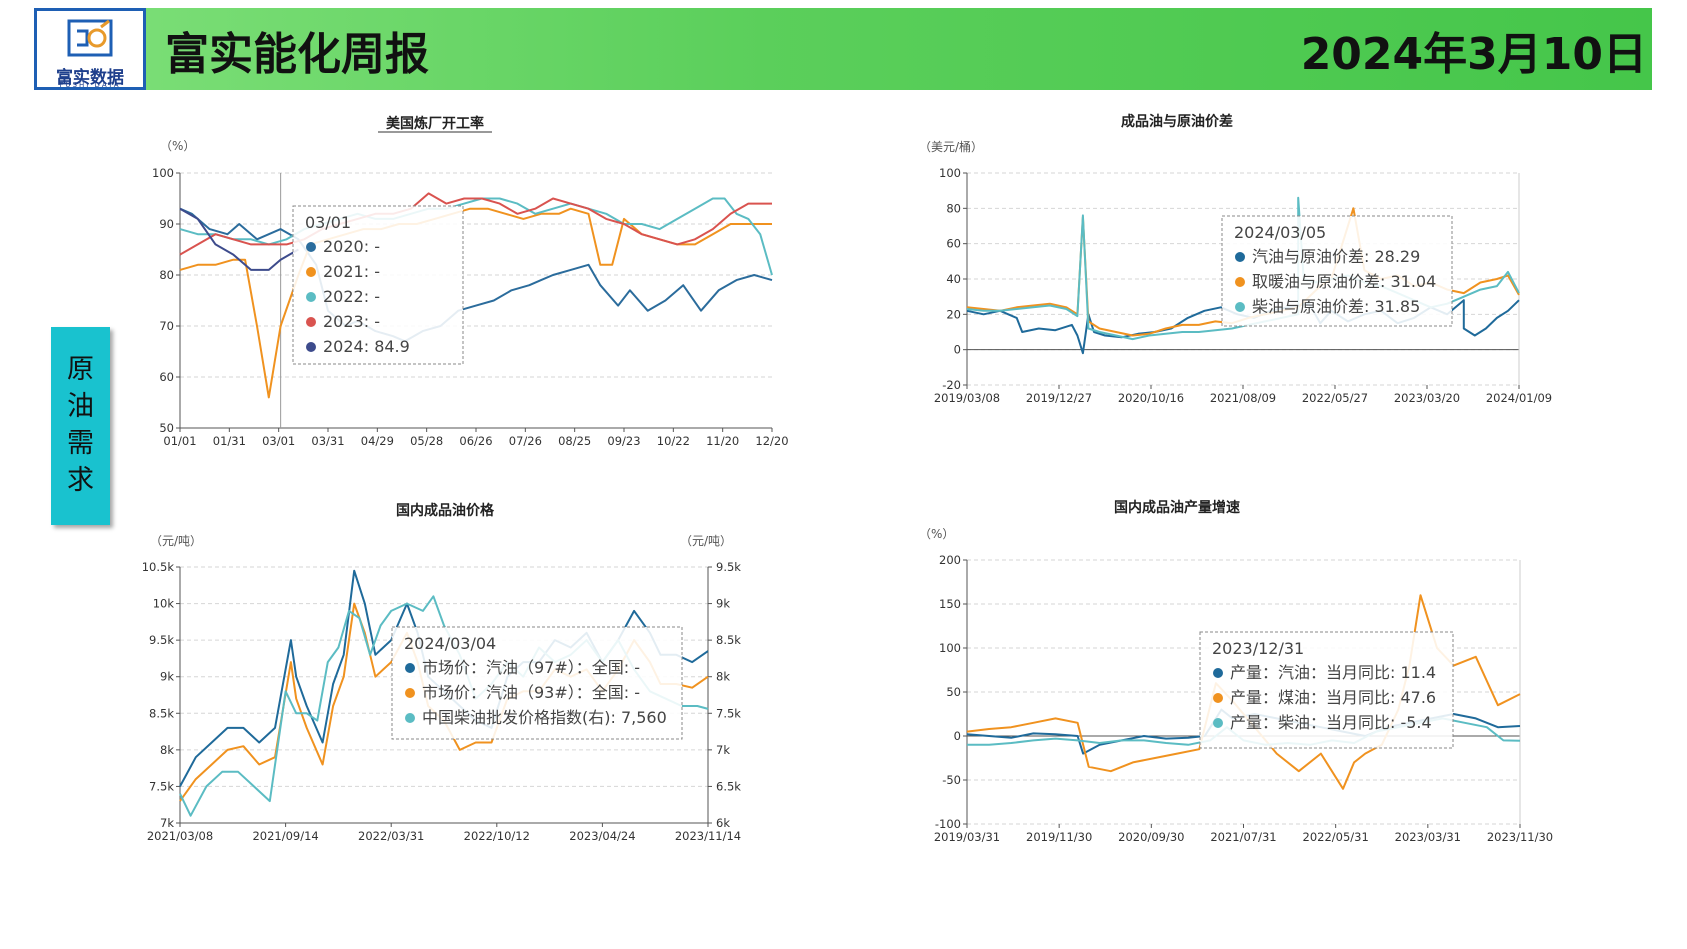  What do you see at coordinates (1059, 837) in the screenshot?
I see `x-tick-label: 2019/11/30` at bounding box center [1059, 837].